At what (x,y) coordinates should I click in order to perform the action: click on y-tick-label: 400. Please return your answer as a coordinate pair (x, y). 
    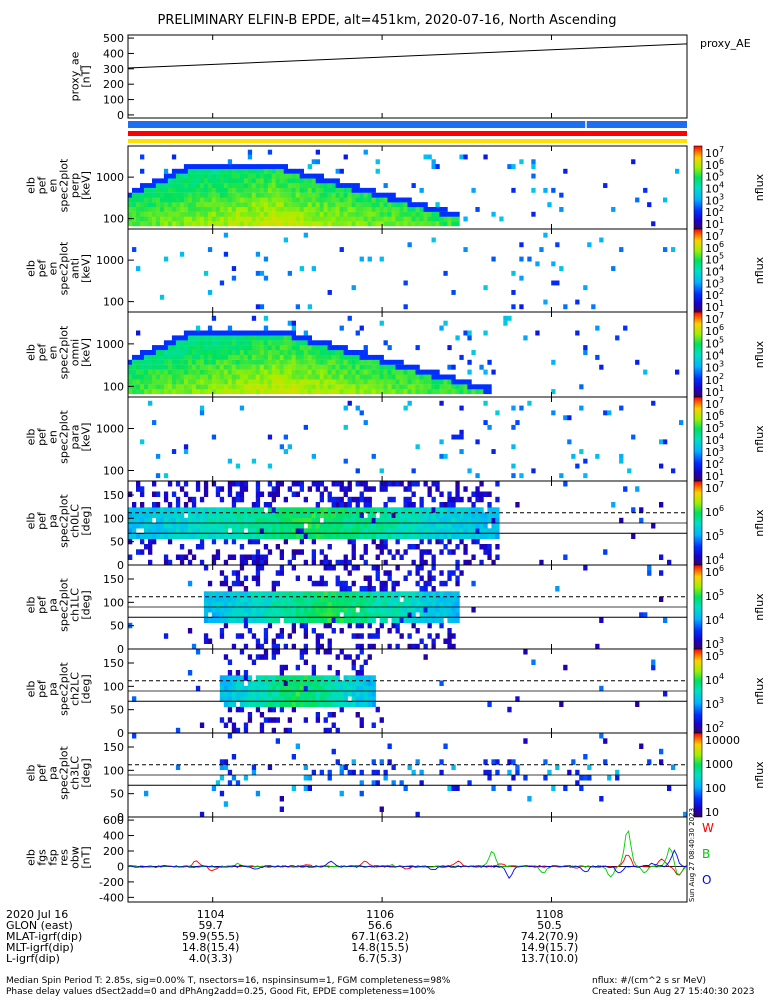
    Looking at the image, I should click on (113, 53).